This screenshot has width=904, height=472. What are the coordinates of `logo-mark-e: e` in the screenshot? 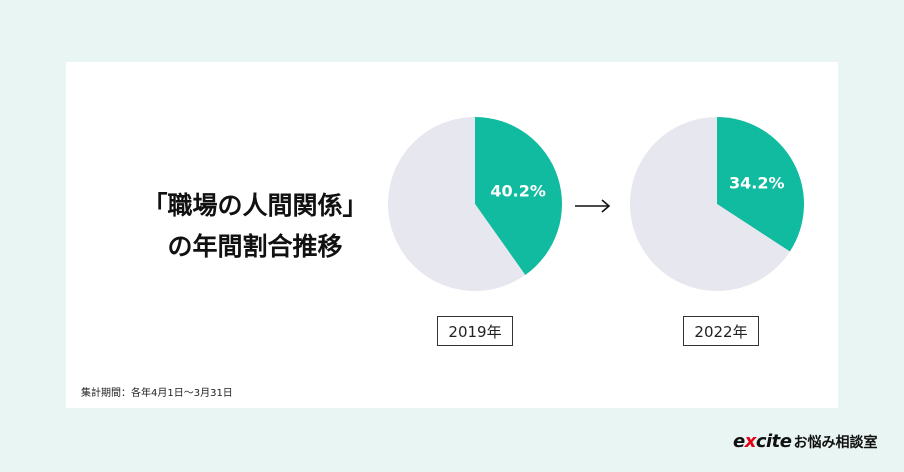 It's located at (739, 441).